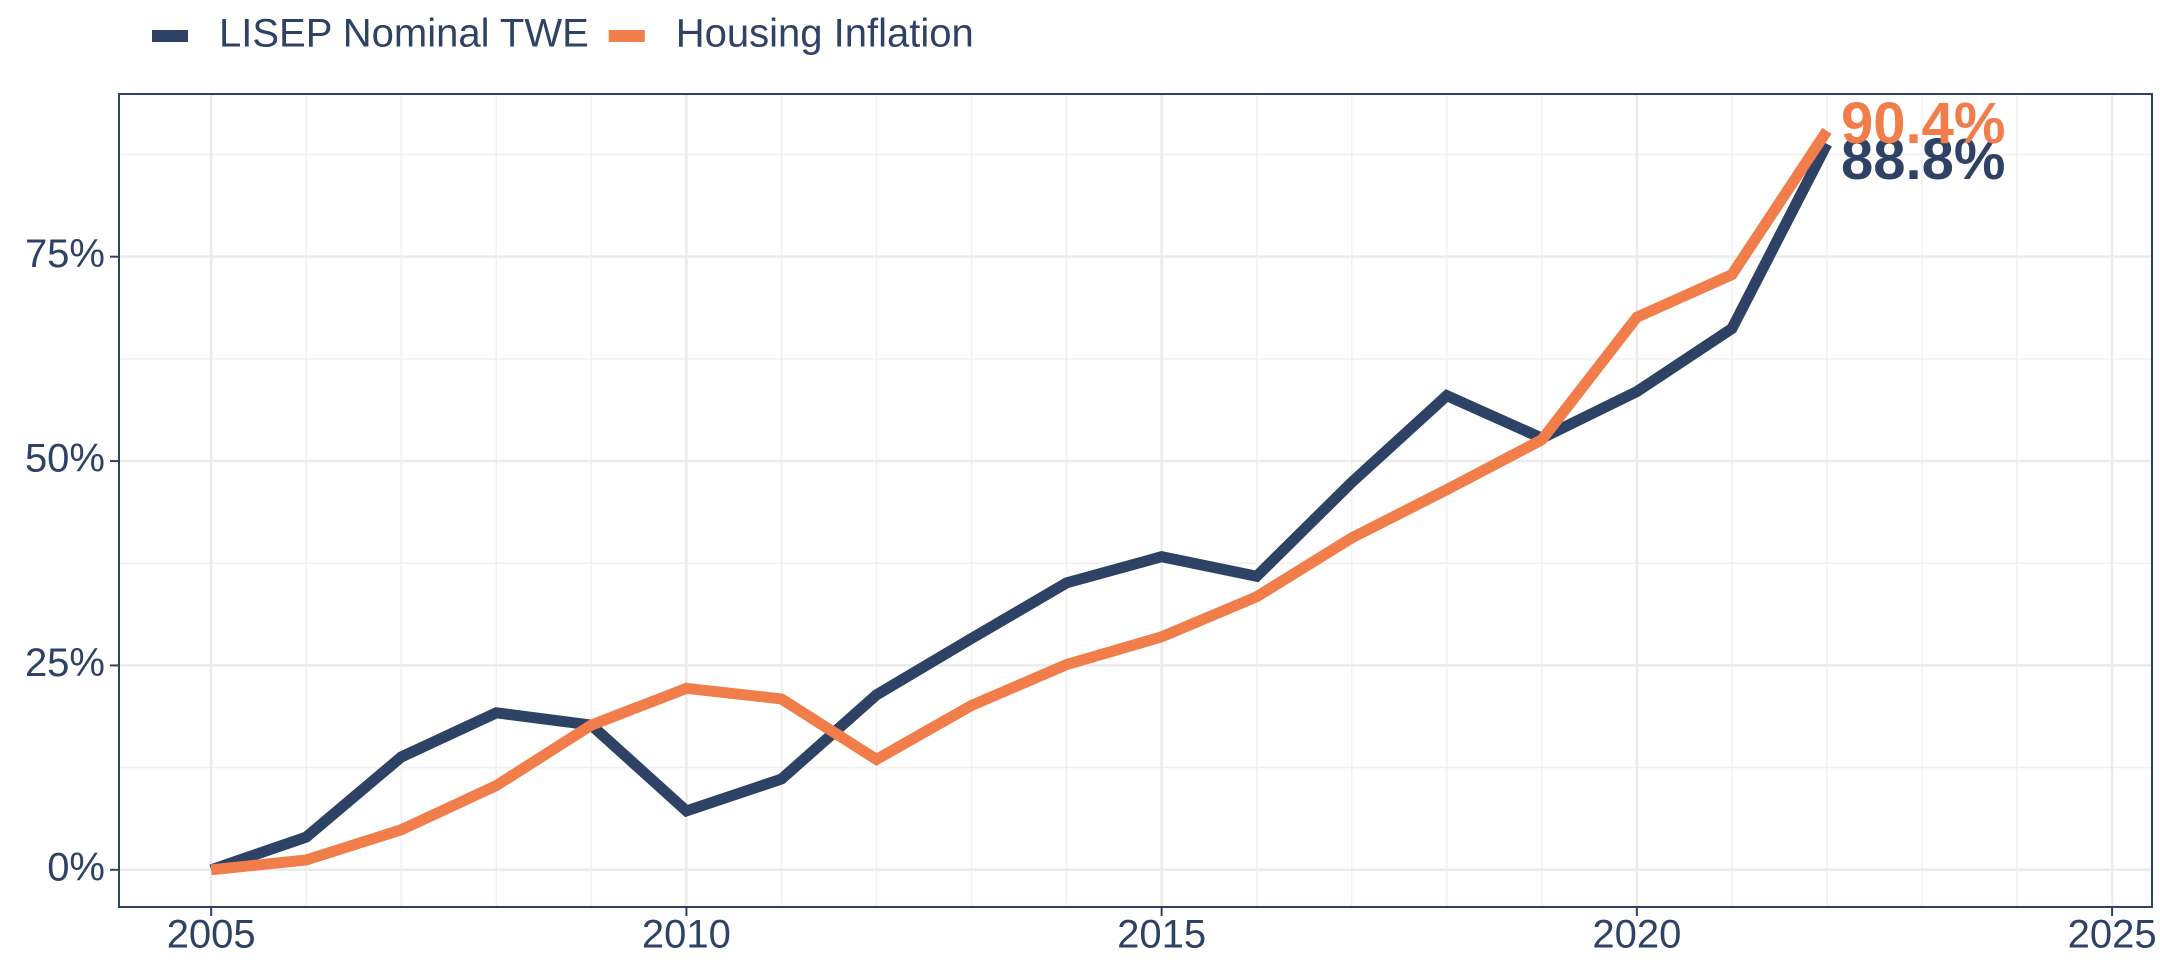 The width and height of the screenshot is (2160, 964). I want to click on x-tick-label: 2005, so click(211, 935).